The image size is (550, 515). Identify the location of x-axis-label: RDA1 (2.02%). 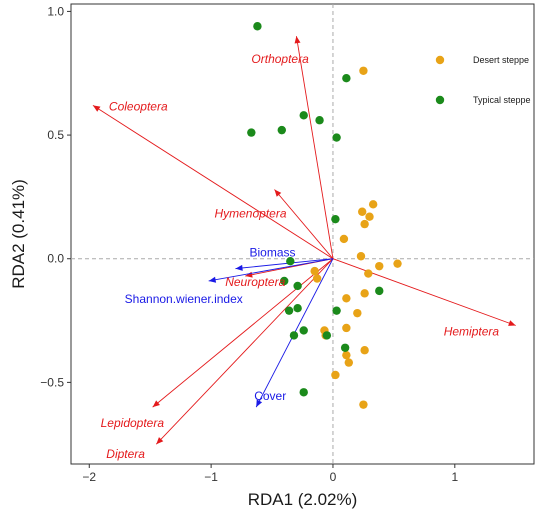
(303, 499).